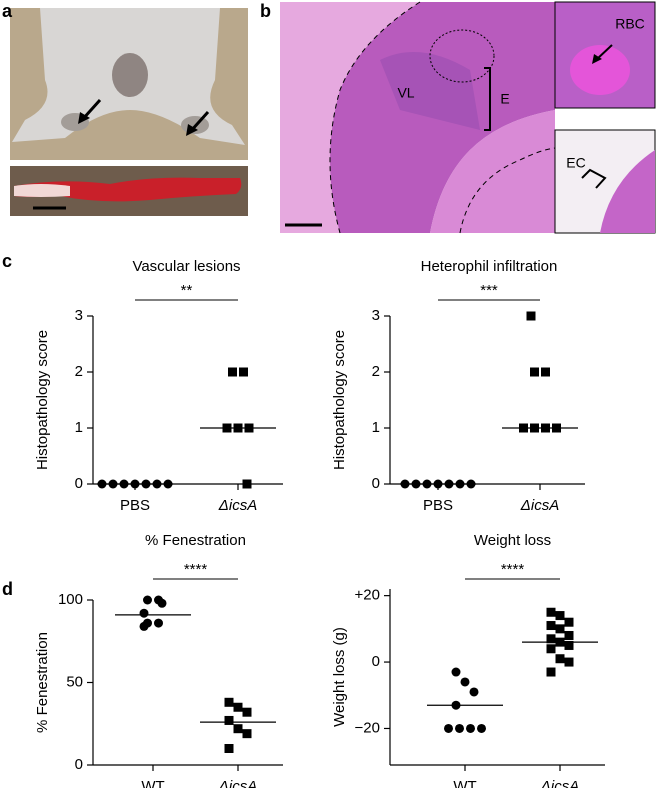 Image resolution: width=657 pixels, height=788 pixels. I want to click on label-e: E, so click(504, 99).